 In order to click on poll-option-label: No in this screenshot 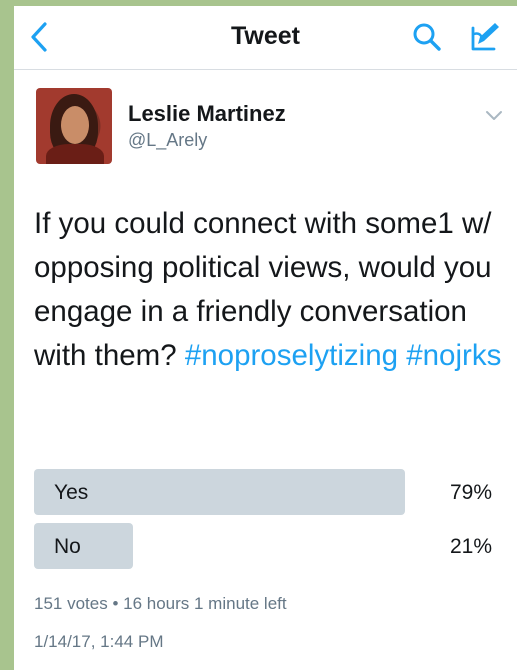, I will do `click(67, 546)`.